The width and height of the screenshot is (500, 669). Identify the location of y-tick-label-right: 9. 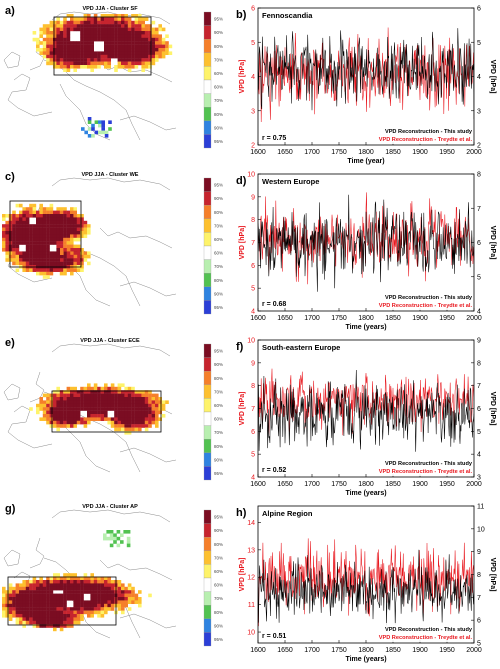
(479, 552).